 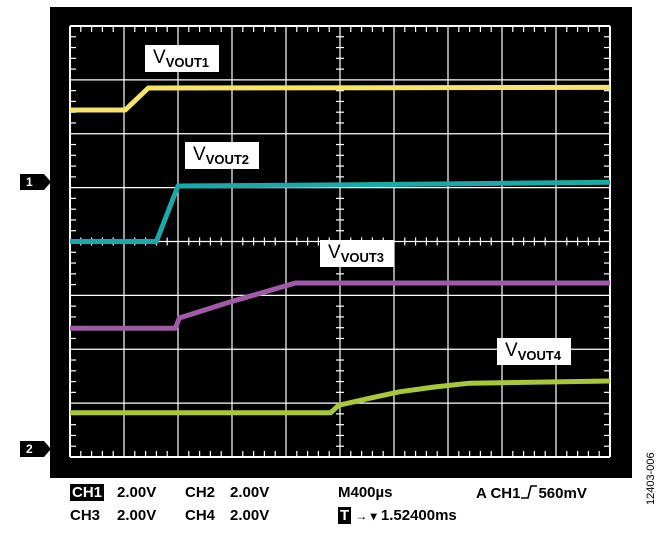 I want to click on ch4-scale: 2.00V, so click(x=250, y=515).